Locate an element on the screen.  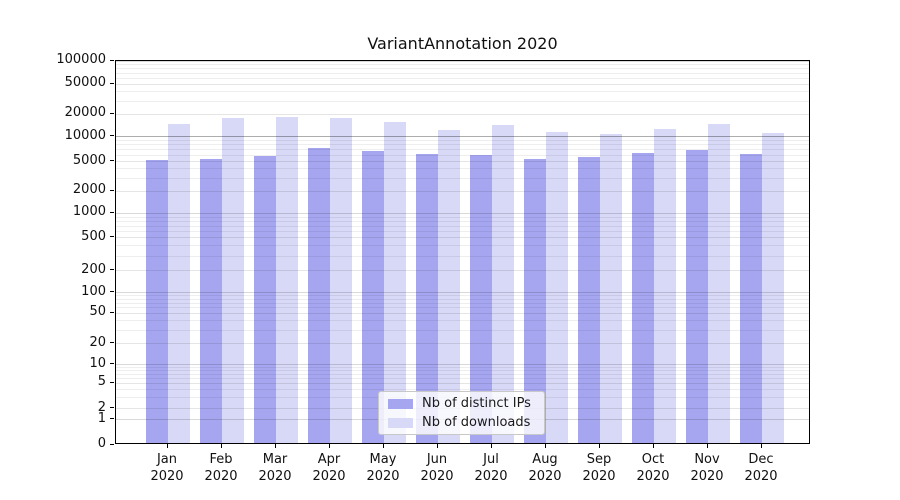
y-tick-label-50: 50 is located at coordinates (97, 312).